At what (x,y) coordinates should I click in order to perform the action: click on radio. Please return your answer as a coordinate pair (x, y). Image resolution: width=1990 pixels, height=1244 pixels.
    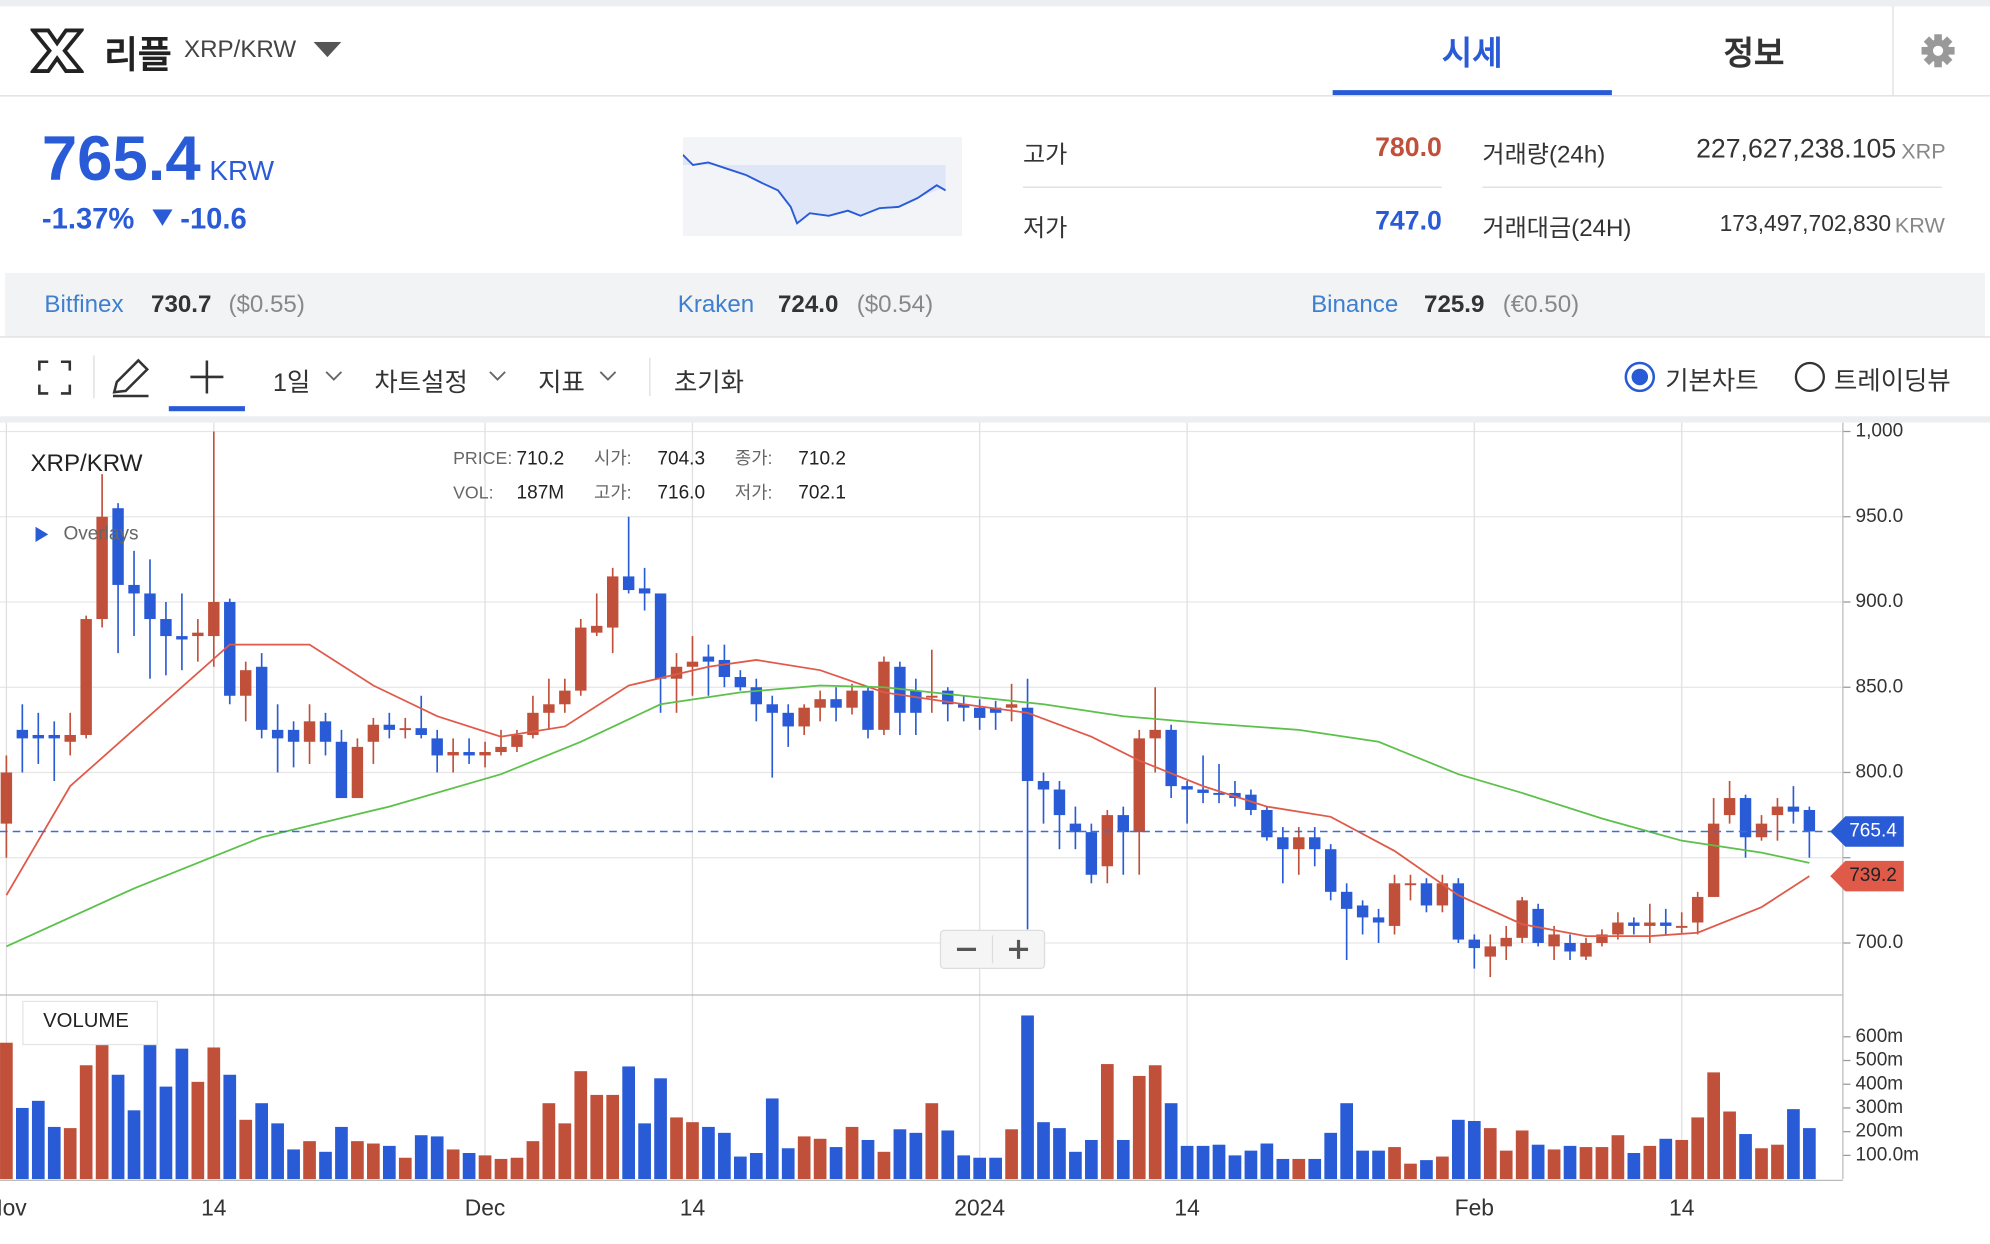
    Looking at the image, I should click on (1809, 377).